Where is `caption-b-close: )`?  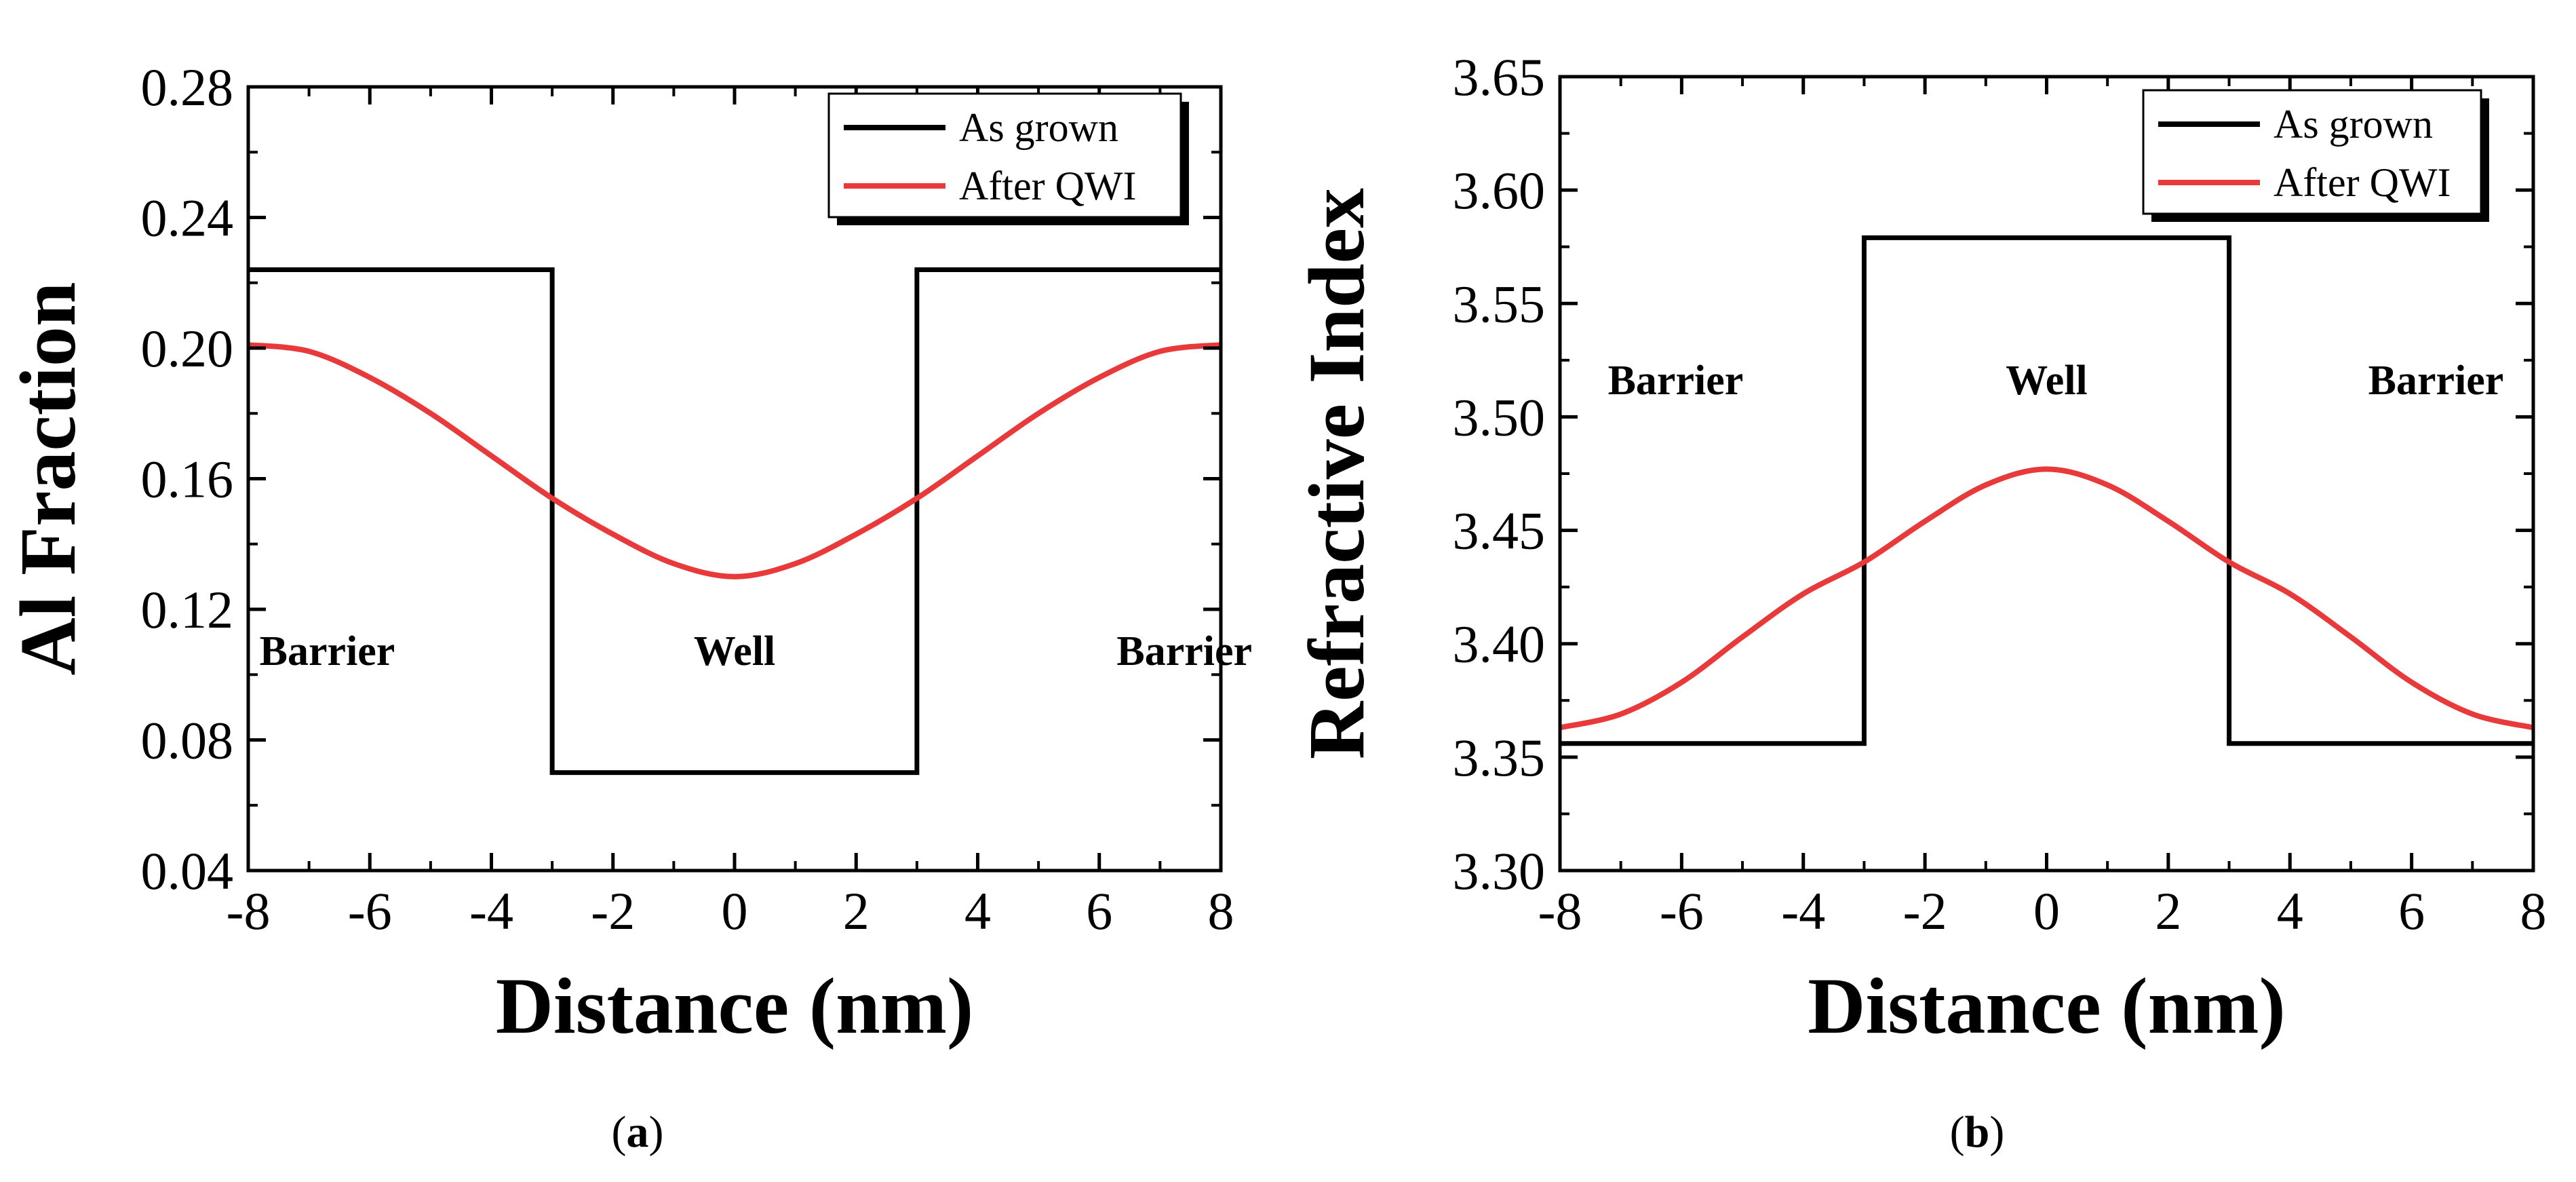
caption-b-close: ) is located at coordinates (1996, 1132).